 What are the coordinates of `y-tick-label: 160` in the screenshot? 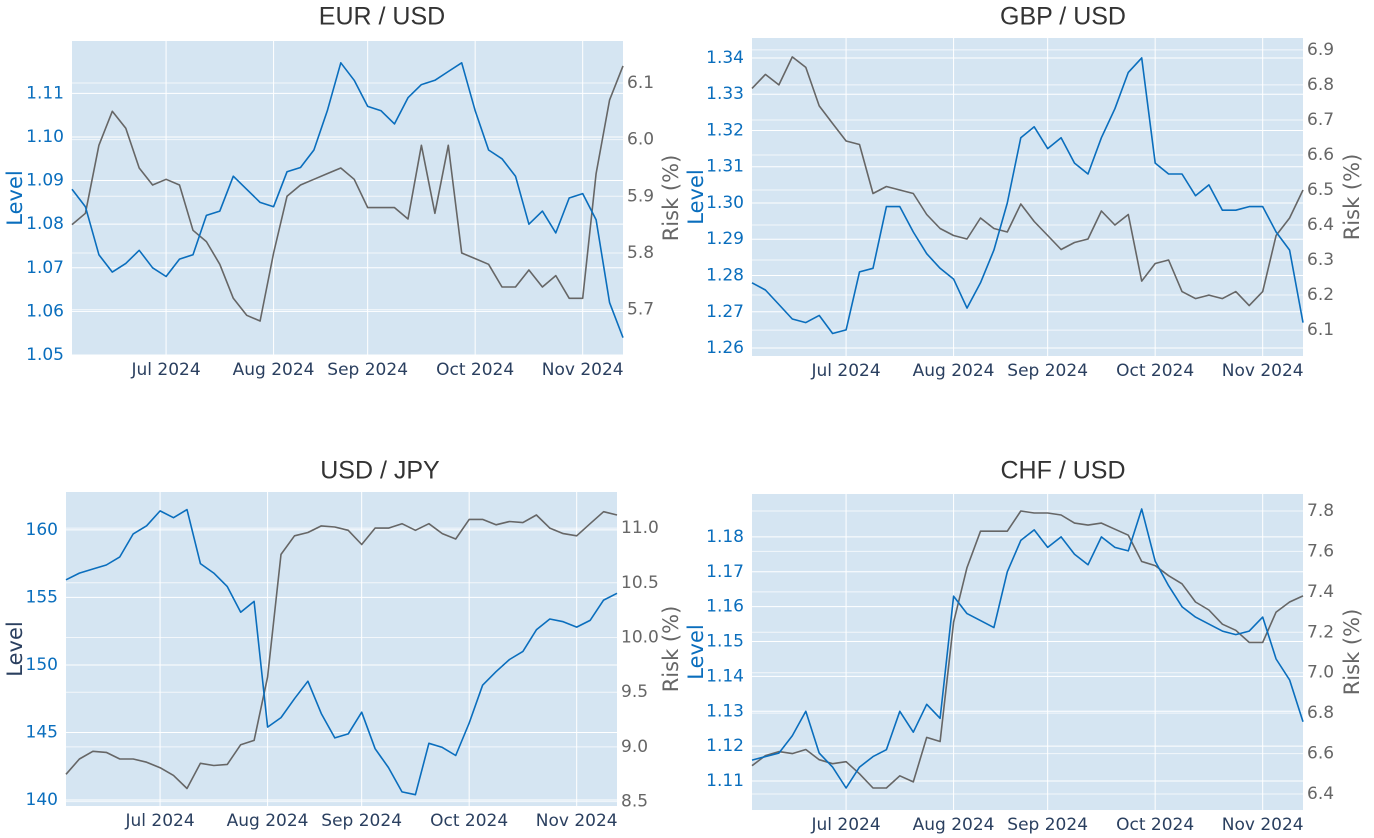 It's located at (42, 530).